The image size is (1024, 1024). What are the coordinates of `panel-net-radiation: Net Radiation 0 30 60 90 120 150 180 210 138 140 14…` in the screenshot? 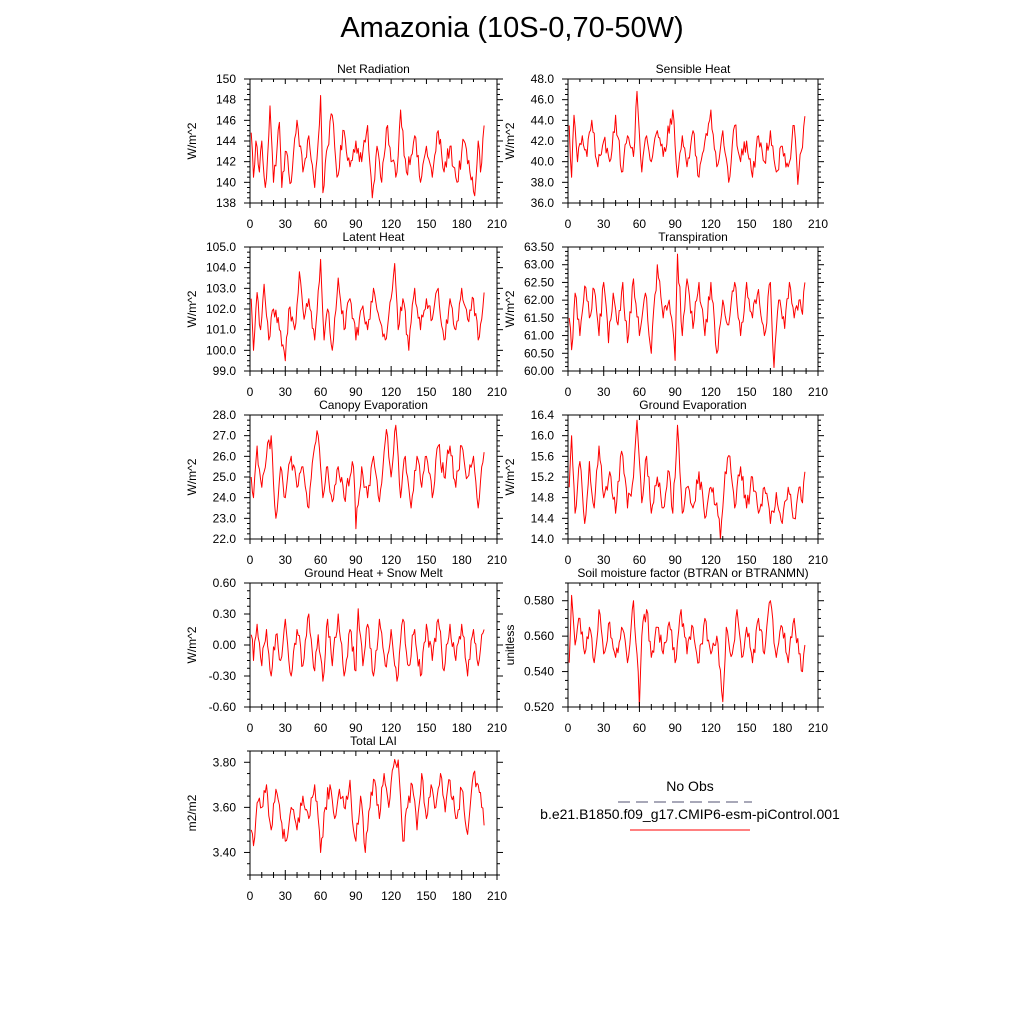 It's located at (346, 146).